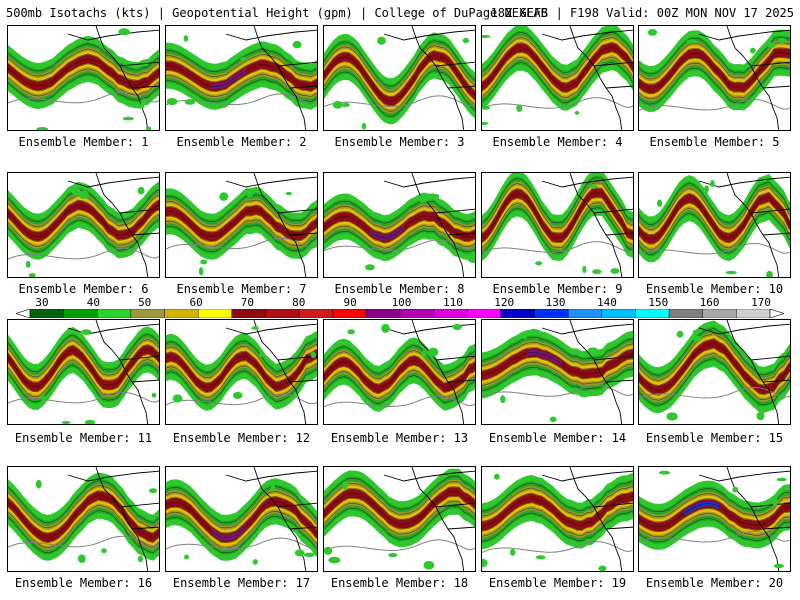 The width and height of the screenshot is (800, 600). Describe the element at coordinates (504, 302) in the screenshot. I see `colorbar-tick-label: 120` at that location.